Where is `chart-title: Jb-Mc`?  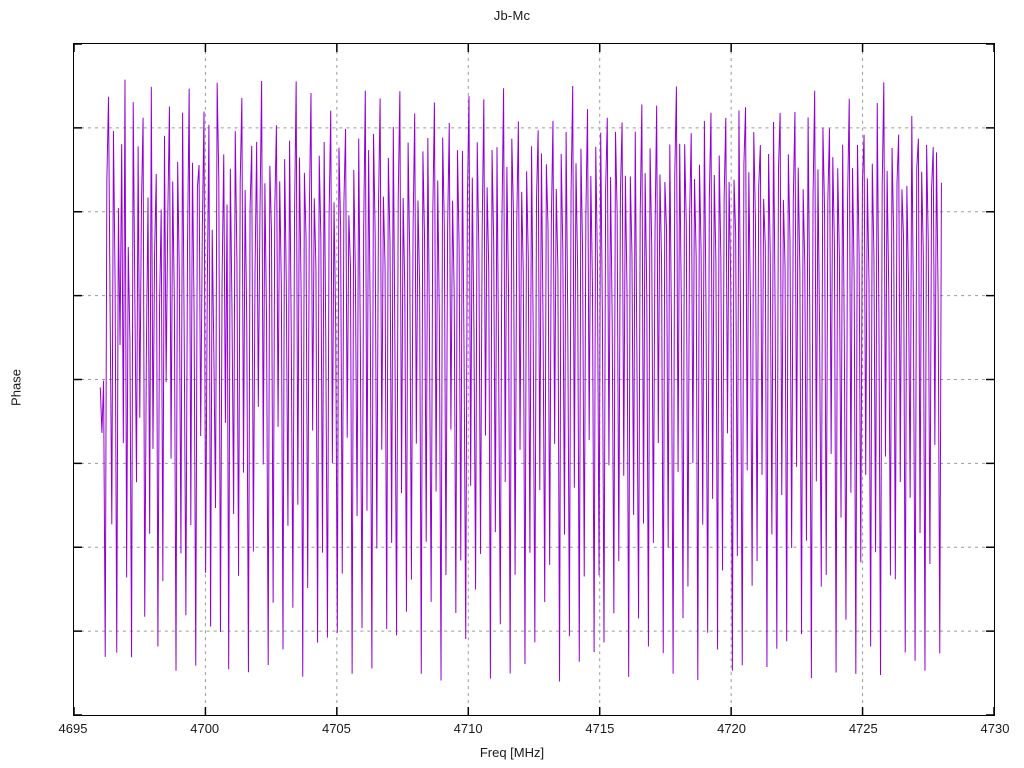 chart-title: Jb-Mc is located at coordinates (512, 15).